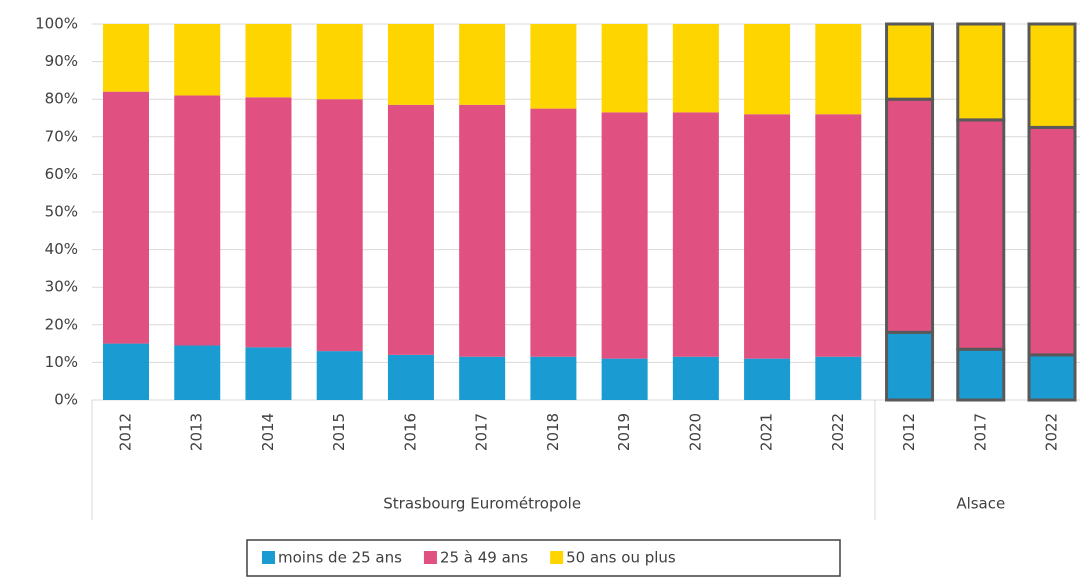 Image resolution: width=1080 pixels, height=578 pixels. I want to click on x-tick-label: 2016, so click(410, 432).